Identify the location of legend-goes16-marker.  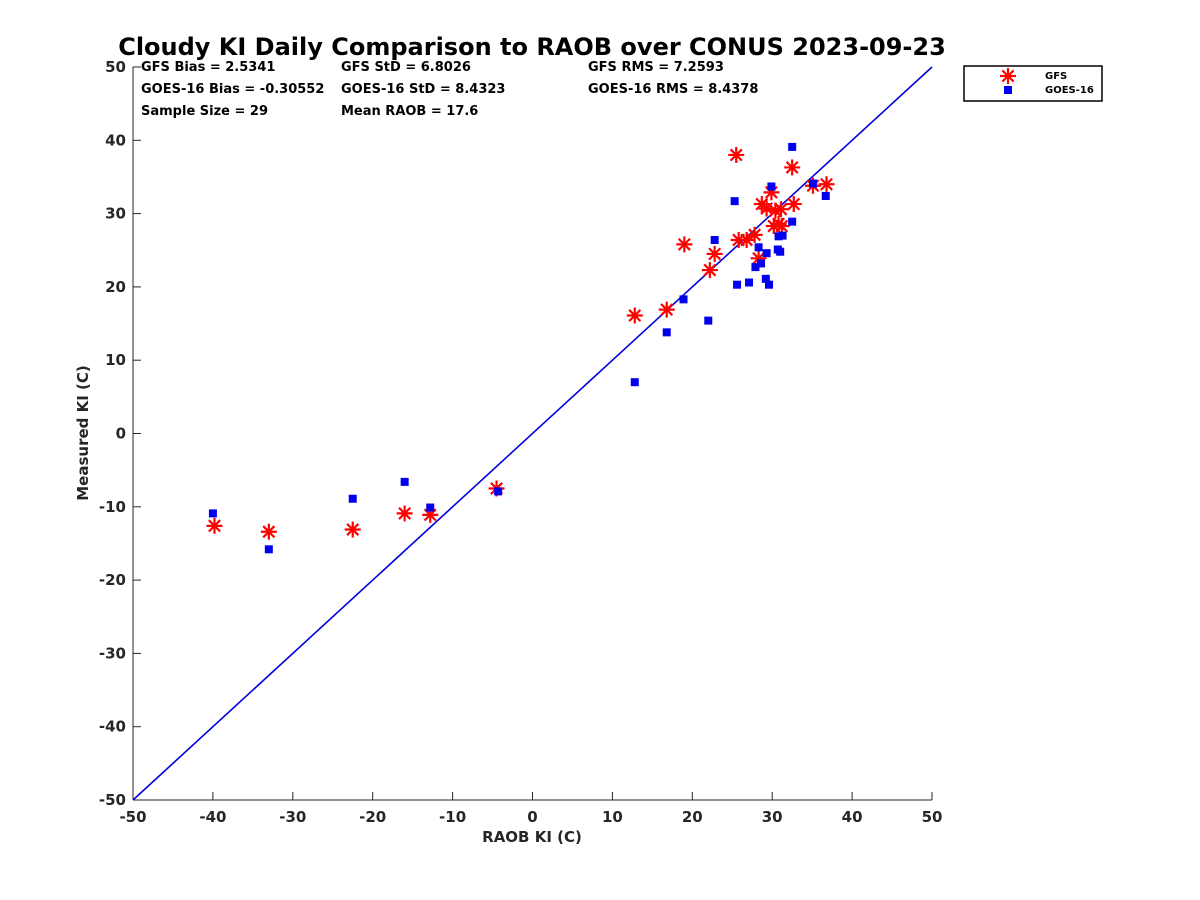
(1008, 90).